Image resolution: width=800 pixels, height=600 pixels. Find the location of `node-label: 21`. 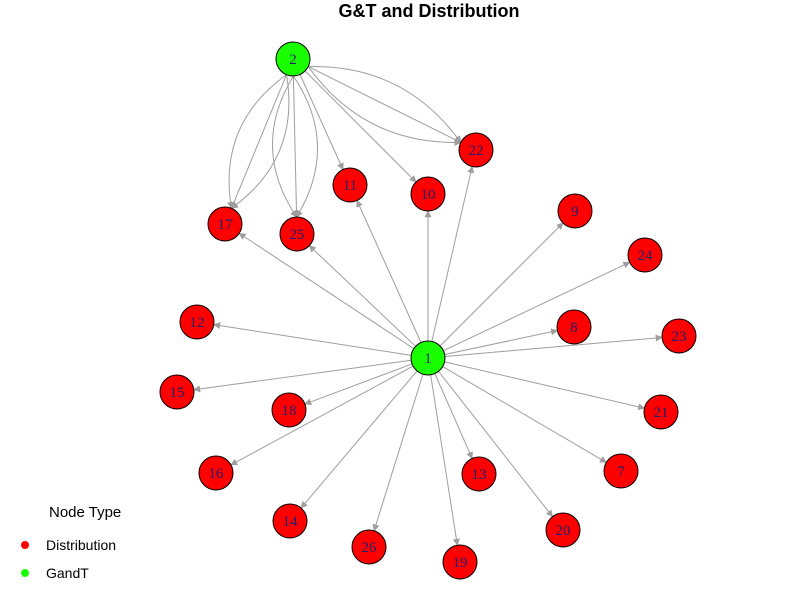

node-label: 21 is located at coordinates (661, 413).